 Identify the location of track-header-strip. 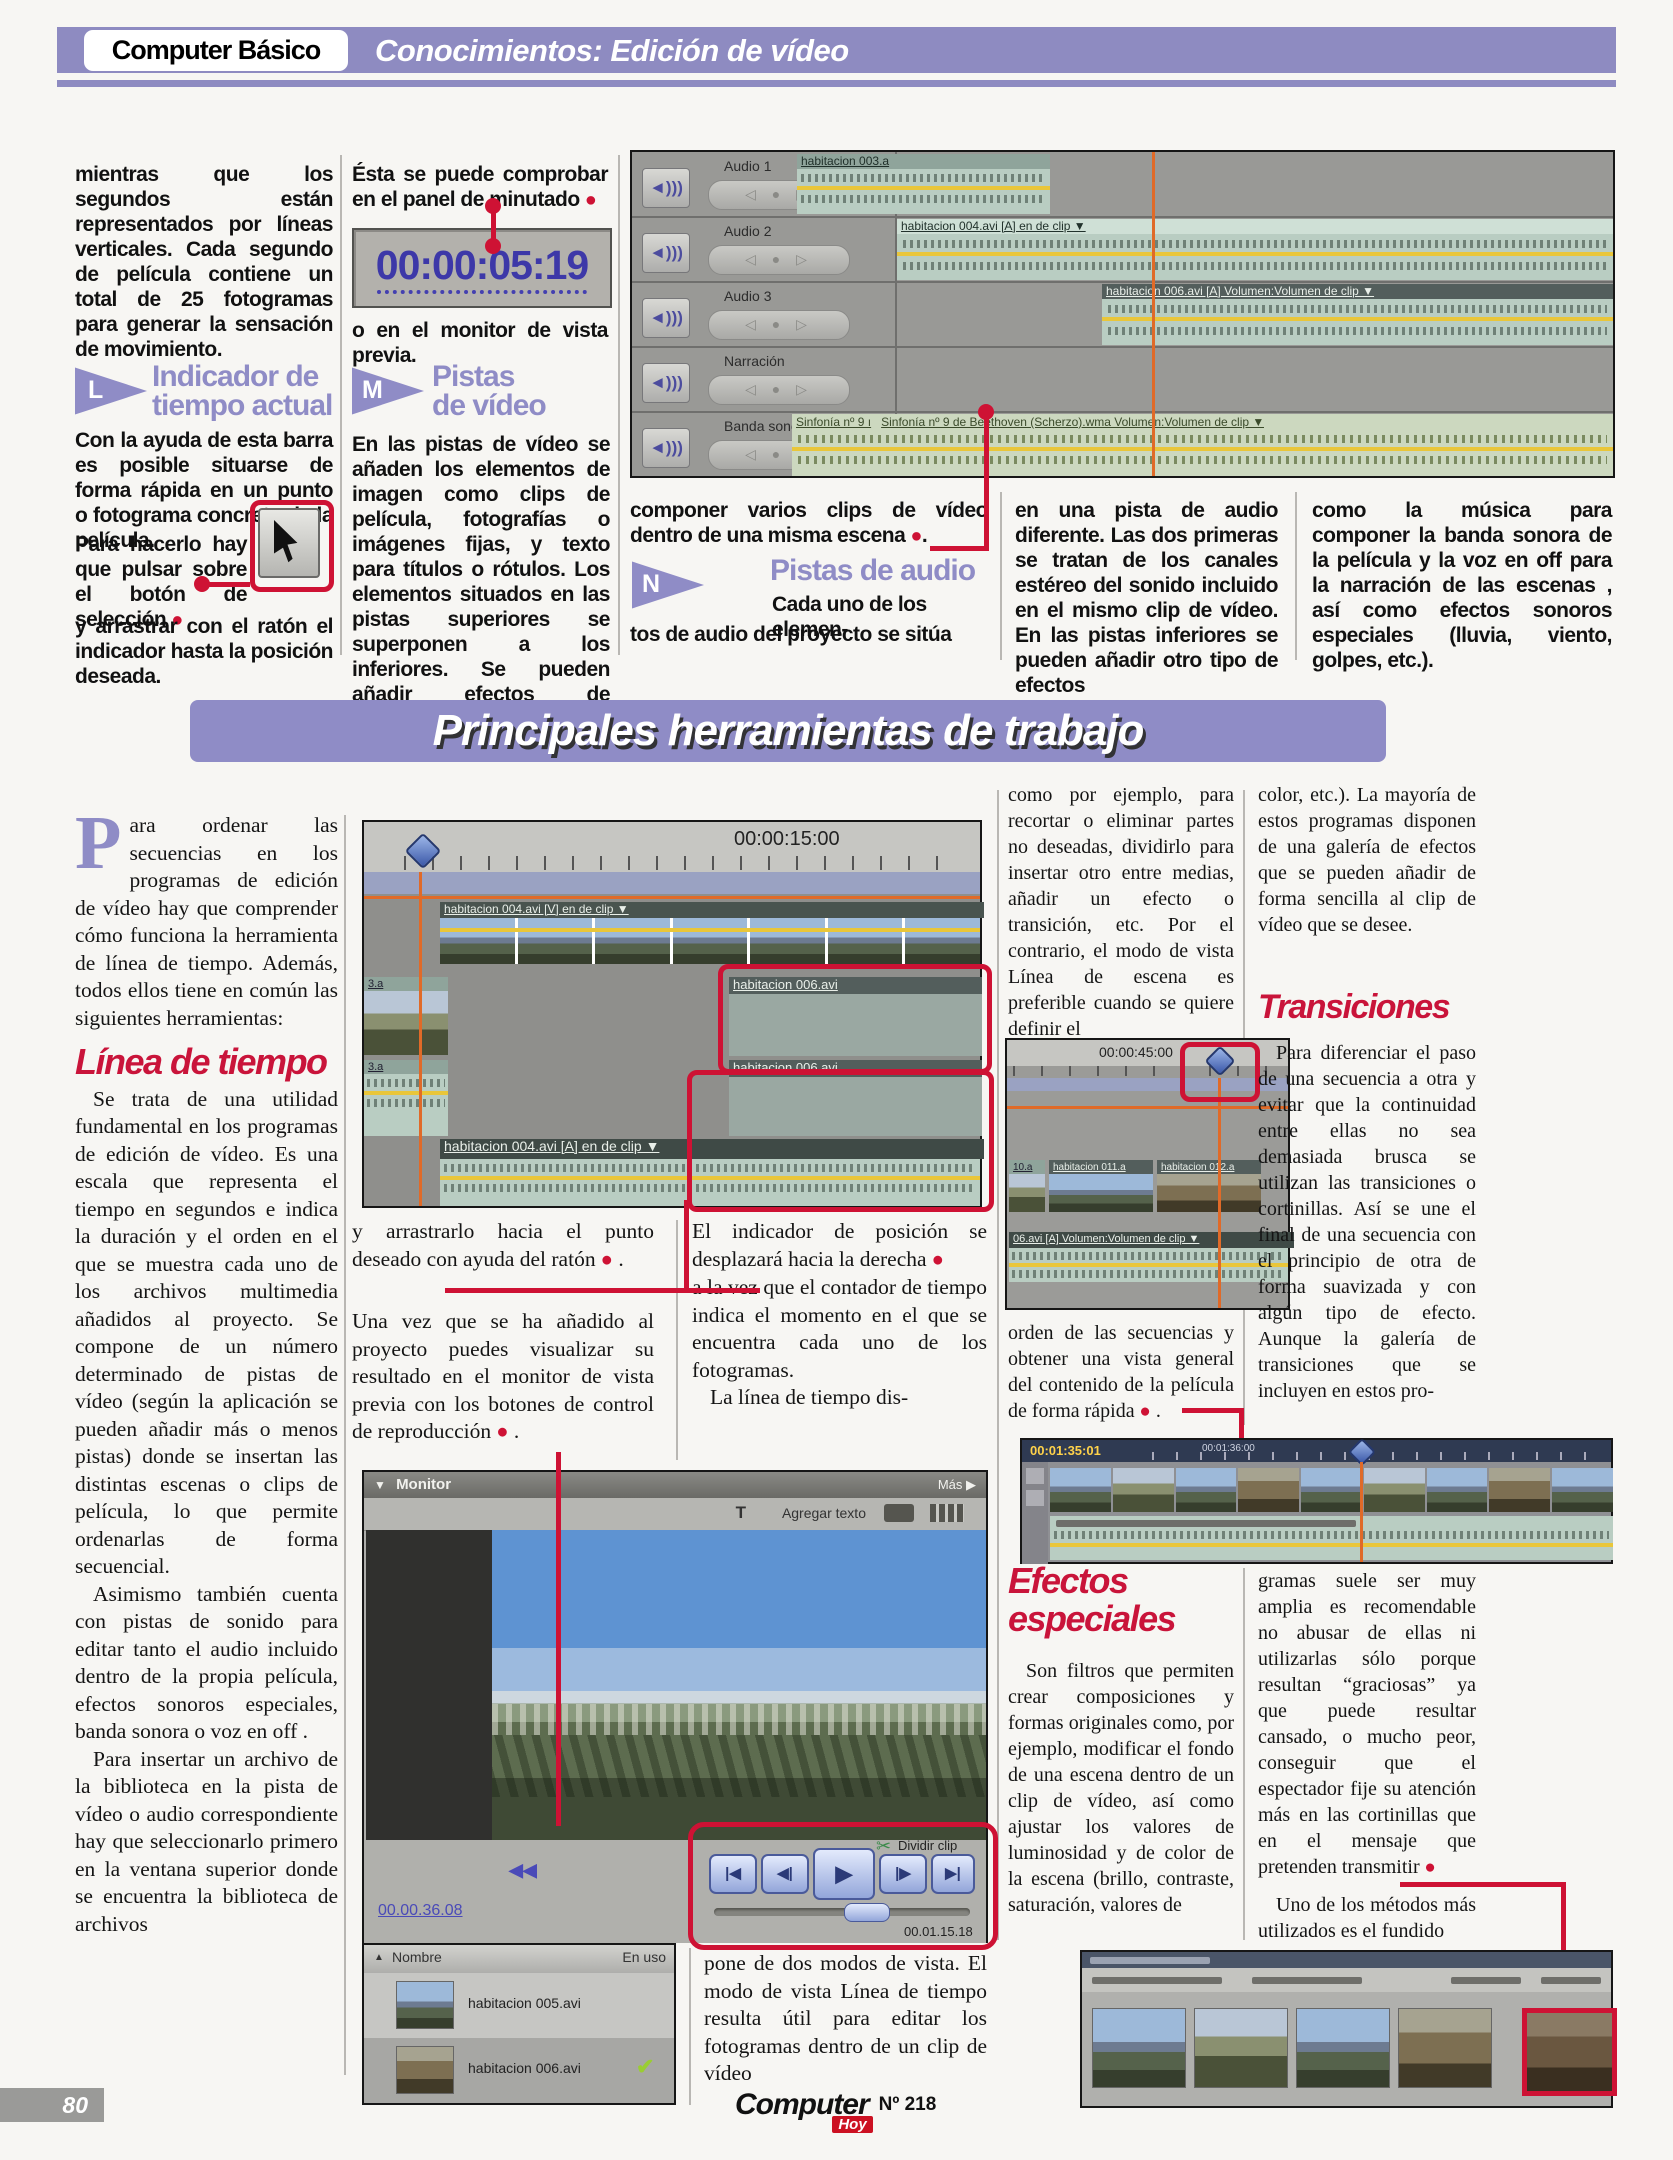
(1035, 1513).